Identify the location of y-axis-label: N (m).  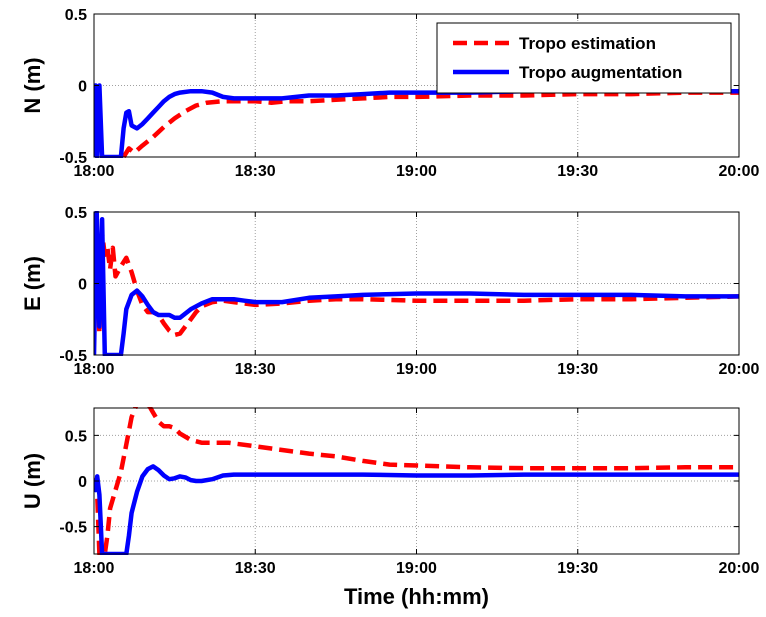
(32, 85).